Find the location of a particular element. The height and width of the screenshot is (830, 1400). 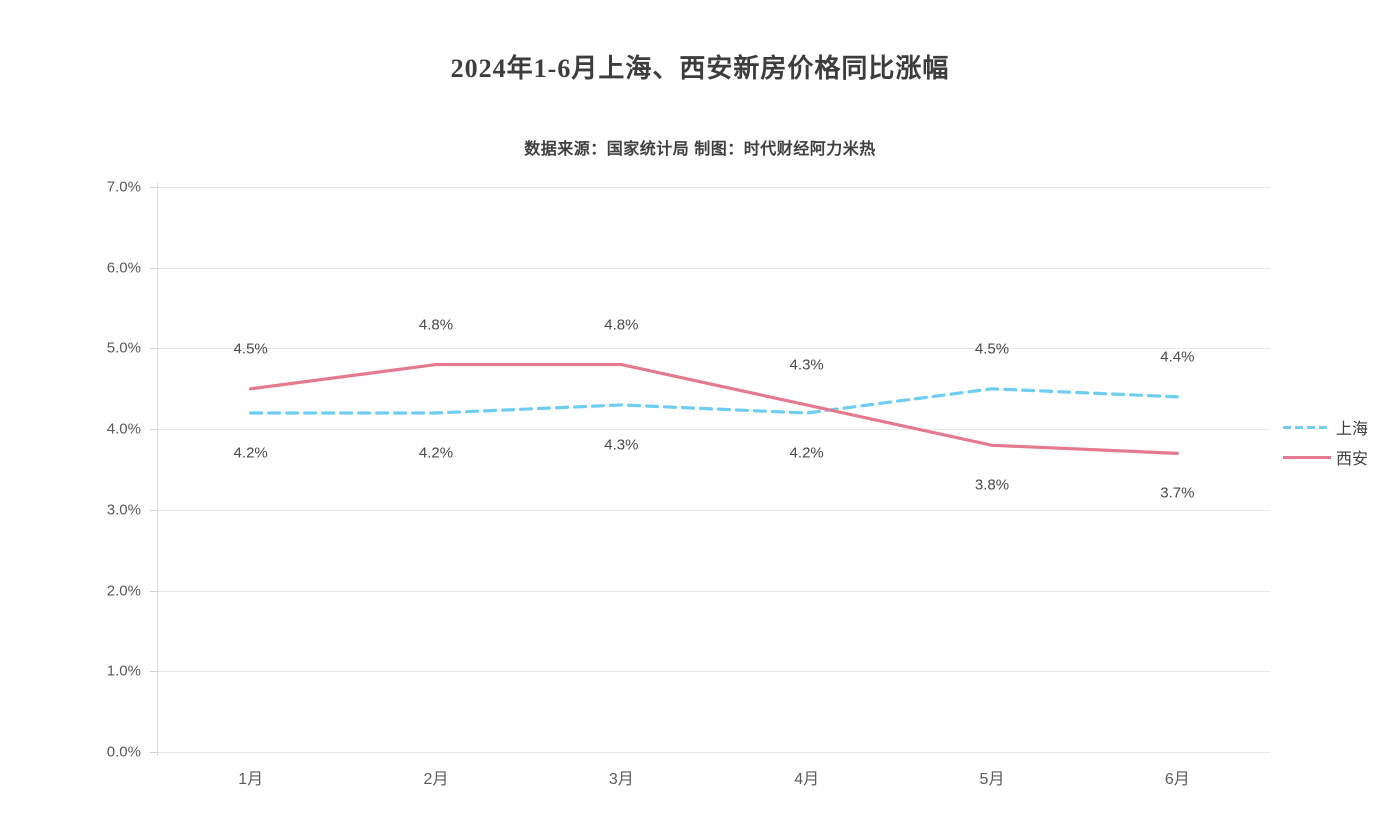

y-axis-label: 0.0% is located at coordinates (123, 752).